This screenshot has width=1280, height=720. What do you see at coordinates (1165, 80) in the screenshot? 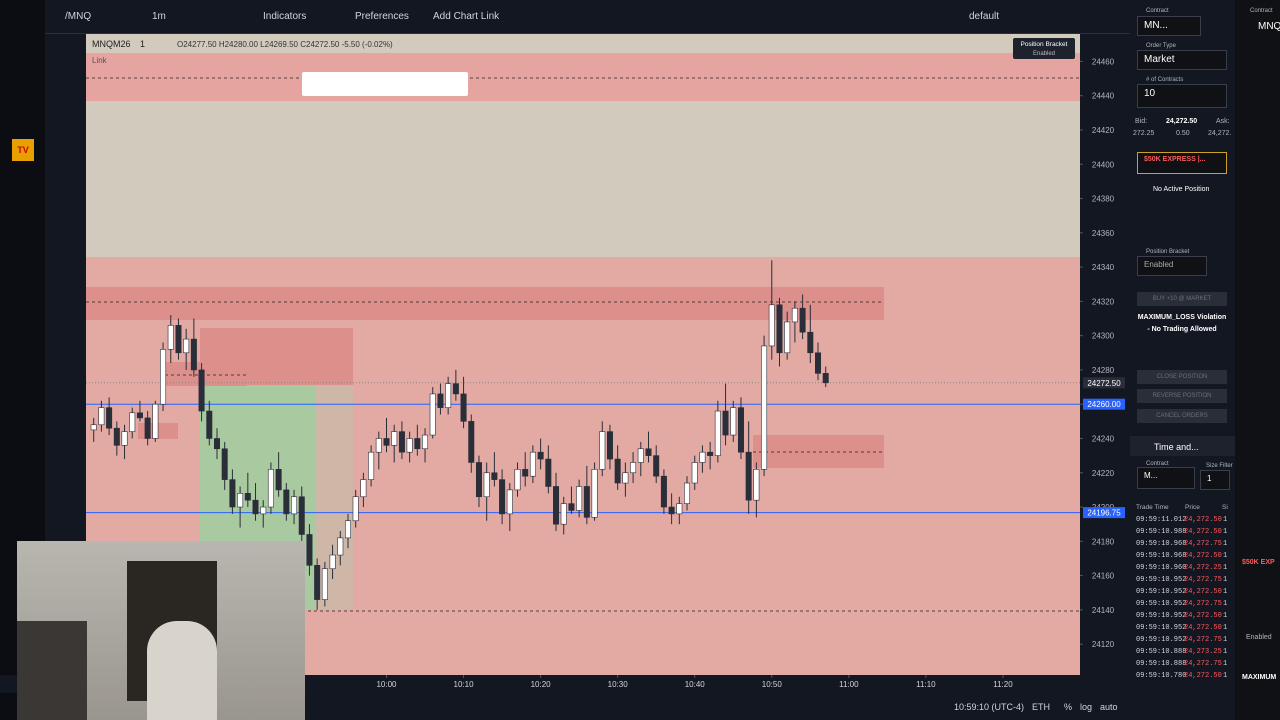
I see `label: # of Contracts` at bounding box center [1165, 80].